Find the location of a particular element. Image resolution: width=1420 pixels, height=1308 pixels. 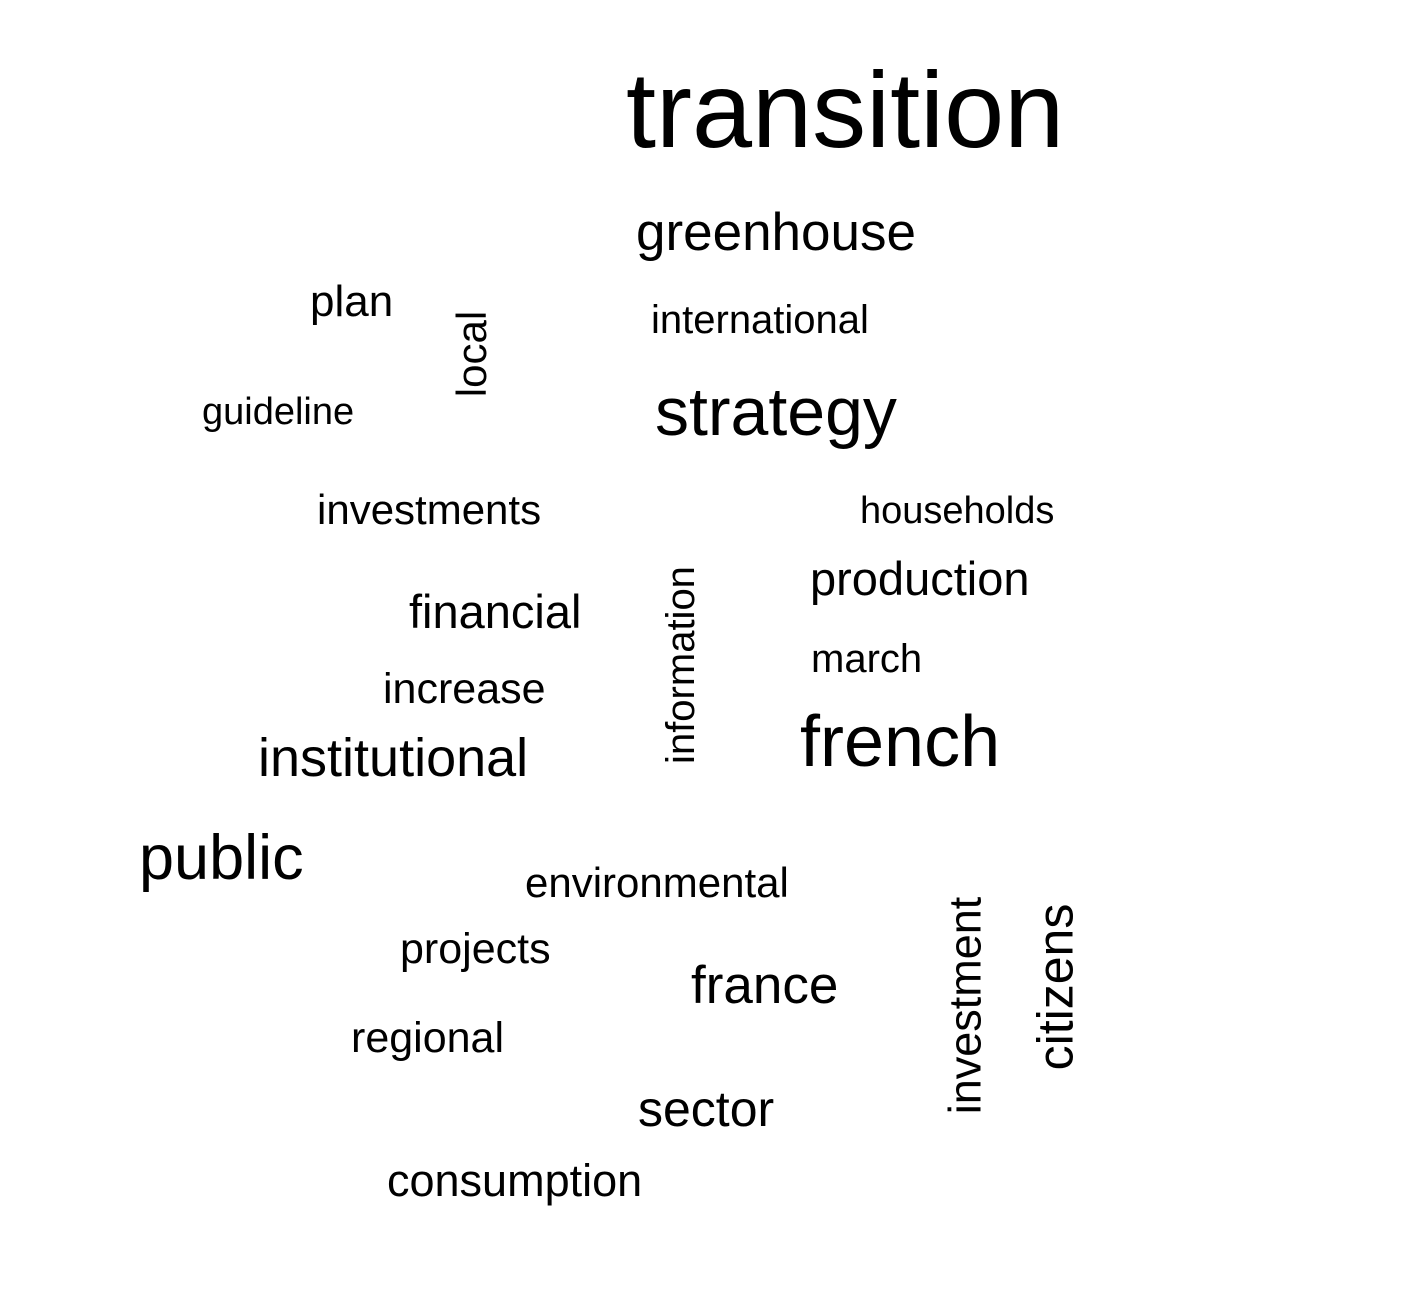

word-households: households is located at coordinates (957, 511).